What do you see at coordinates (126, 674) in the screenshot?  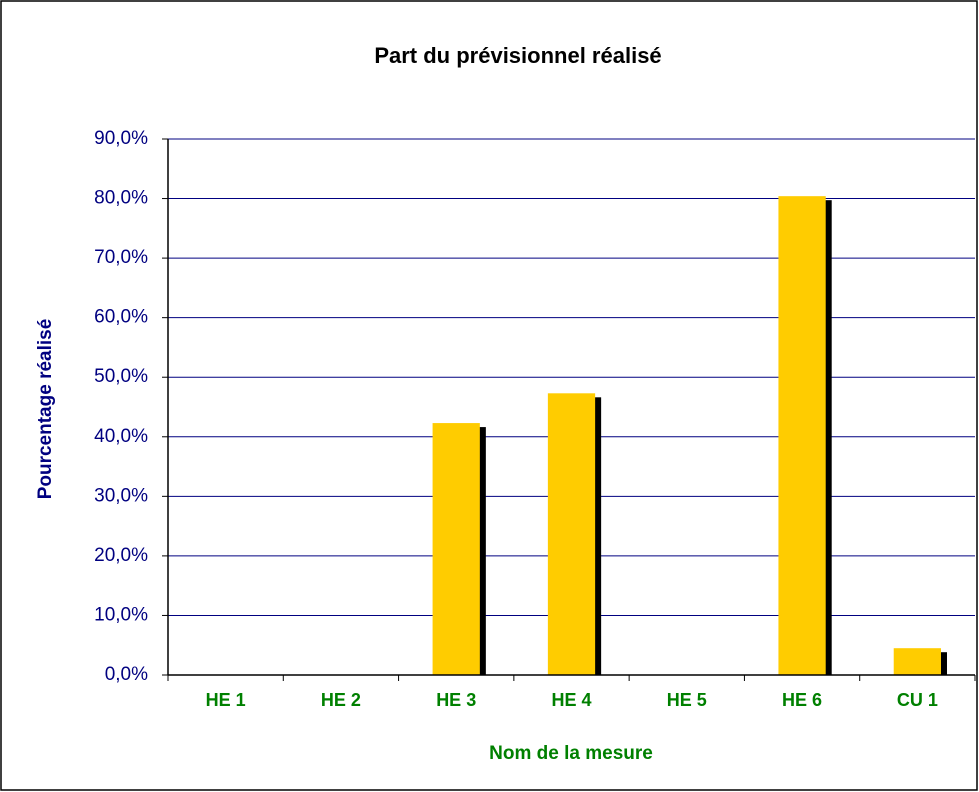 I see `y-tick-label: 0,0%` at bounding box center [126, 674].